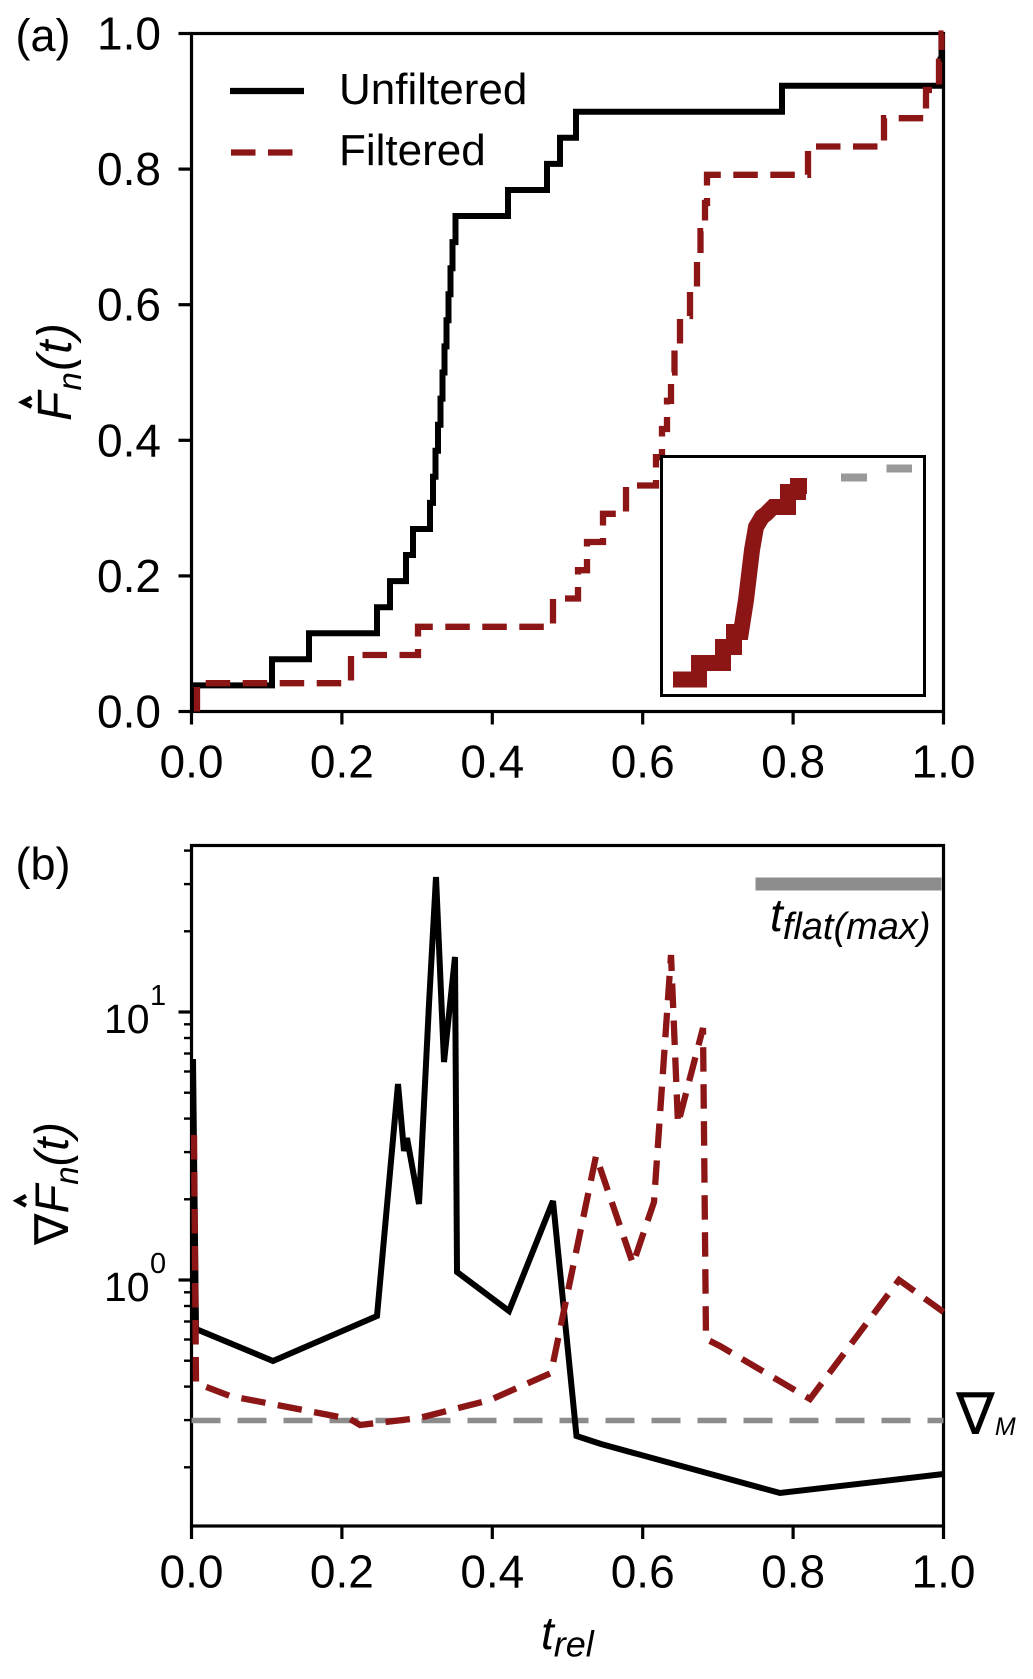 The image size is (1033, 1679). What do you see at coordinates (58, 371) in the screenshot?
I see `svg-text: Fn(t)` at bounding box center [58, 371].